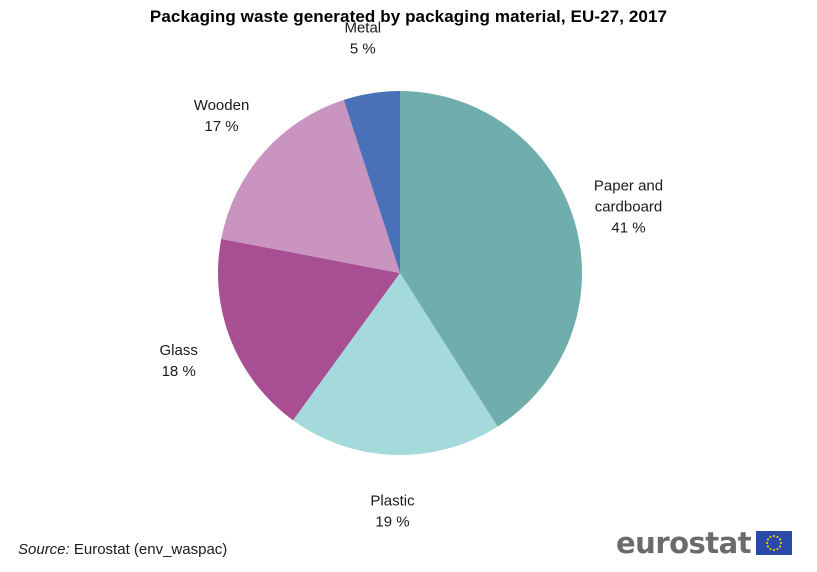 The image size is (817, 572). What do you see at coordinates (392, 521) in the screenshot?
I see `slice-value-label: 19 %` at bounding box center [392, 521].